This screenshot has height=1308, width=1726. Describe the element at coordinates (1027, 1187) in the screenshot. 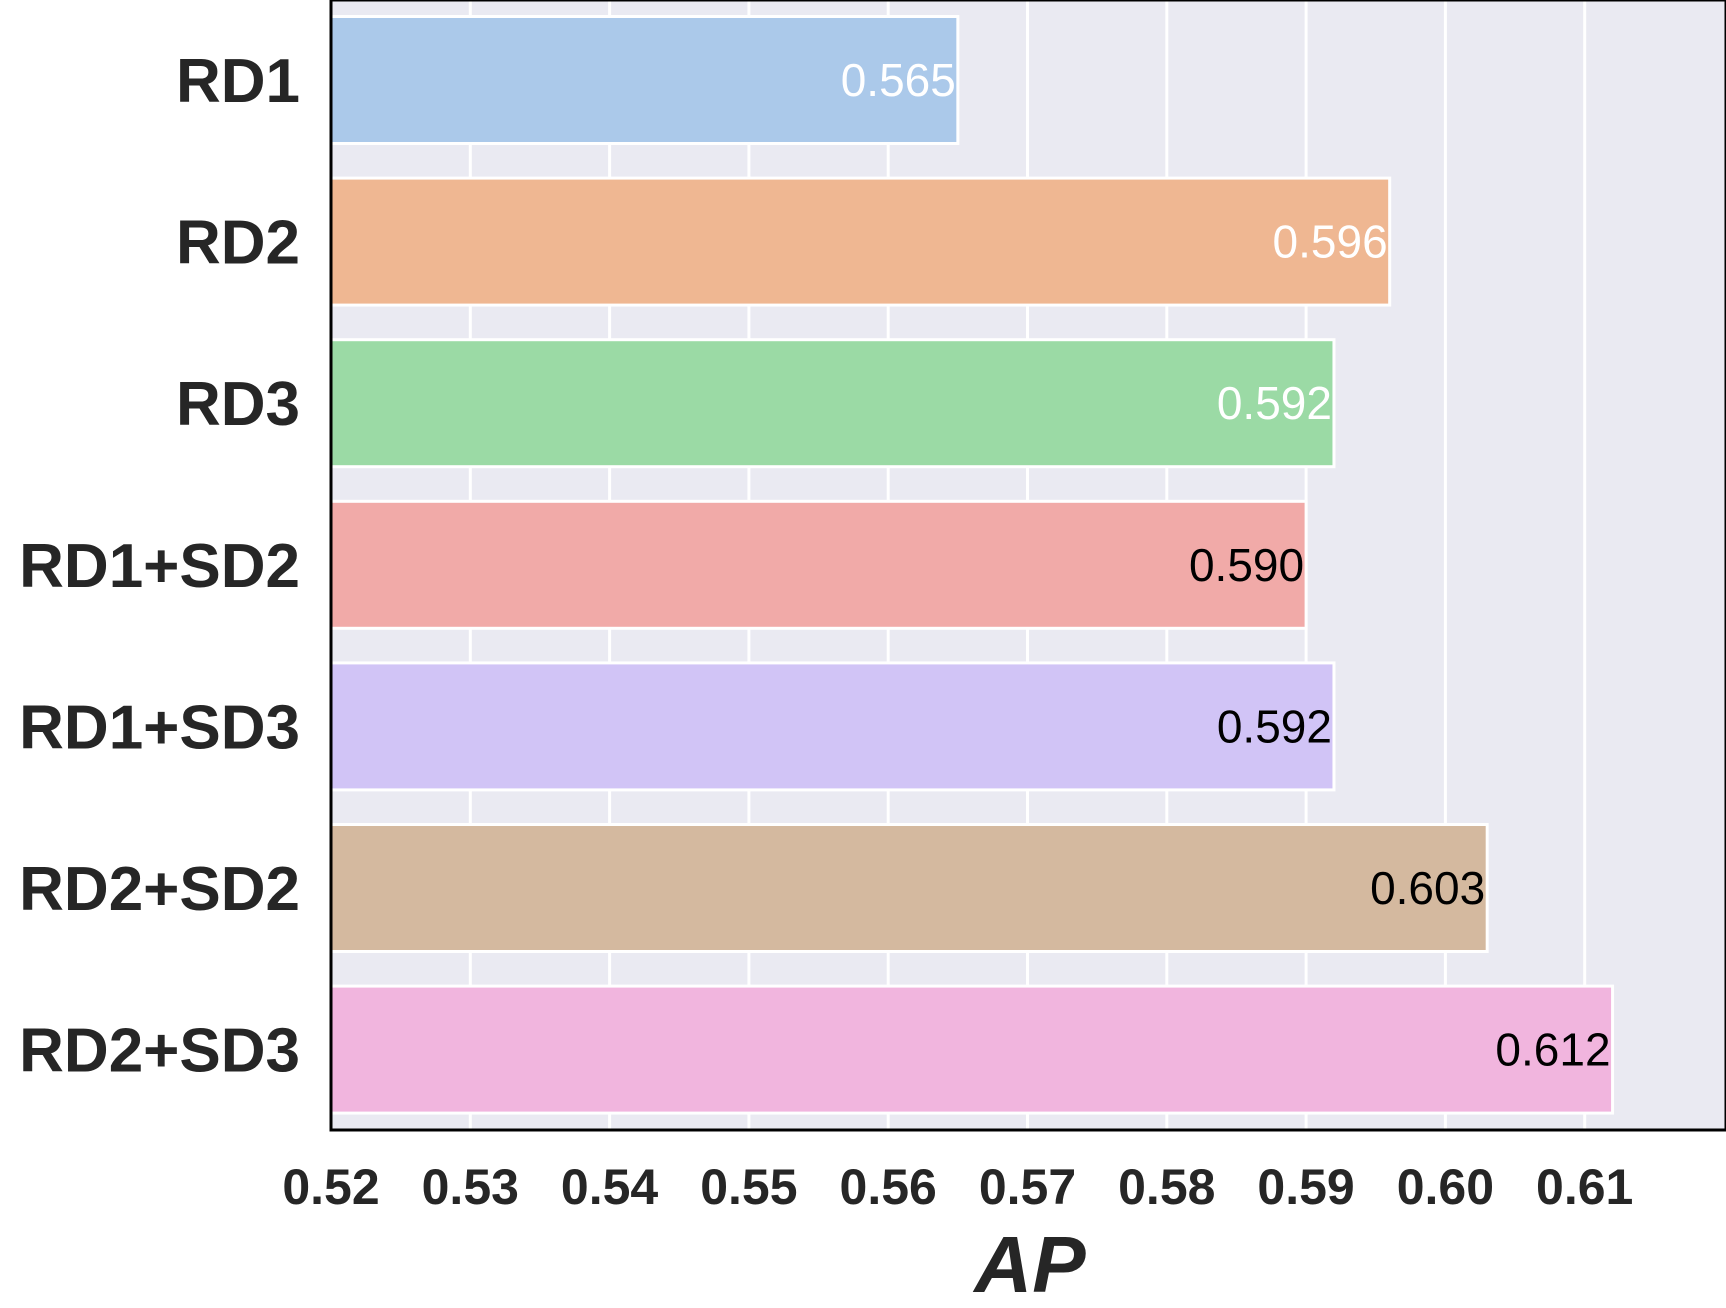

I see `x-tick-label: 0.57` at that location.